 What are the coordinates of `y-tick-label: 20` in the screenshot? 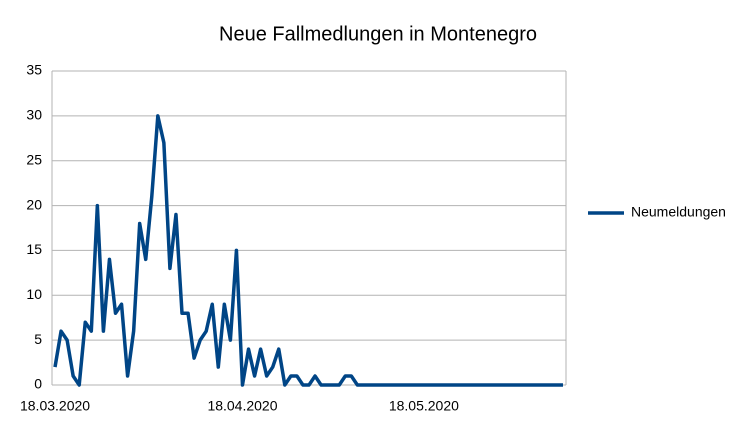 It's located at (34, 204).